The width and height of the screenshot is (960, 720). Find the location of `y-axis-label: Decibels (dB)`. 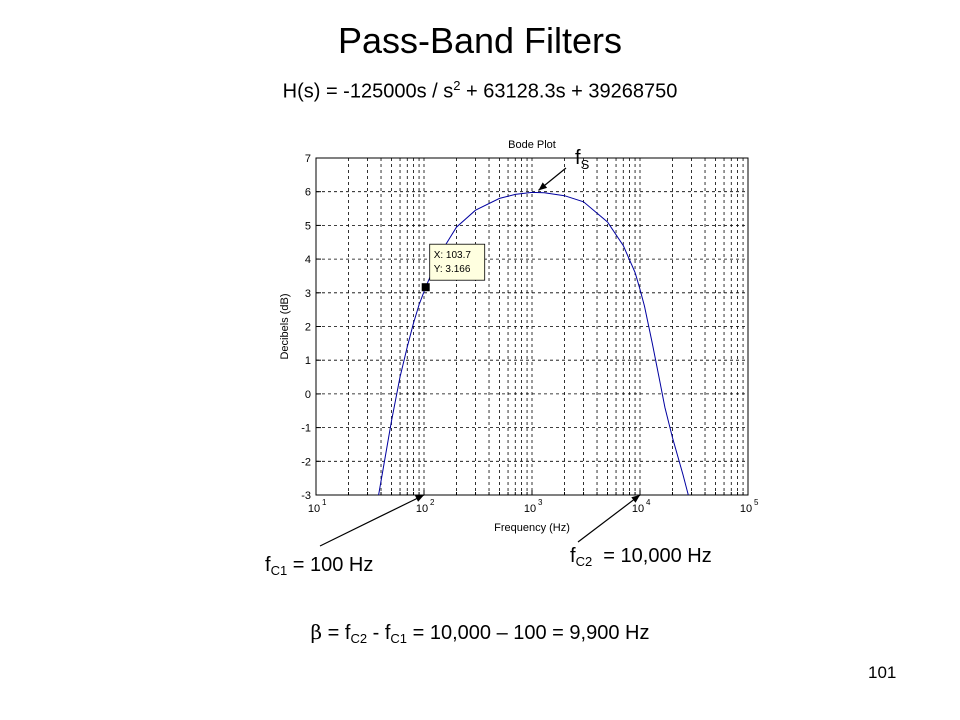

y-axis-label: Decibels (dB) is located at coordinates (285, 326).